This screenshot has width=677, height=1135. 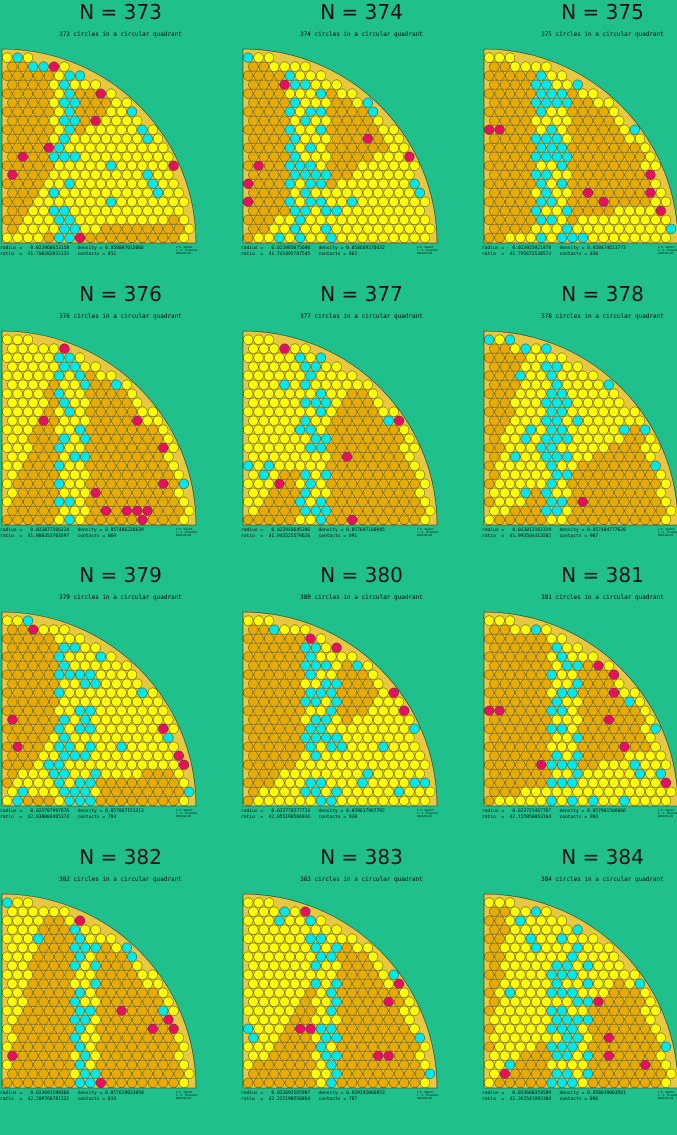 I want to click on panel-title: N = 374, so click(x=361, y=12).